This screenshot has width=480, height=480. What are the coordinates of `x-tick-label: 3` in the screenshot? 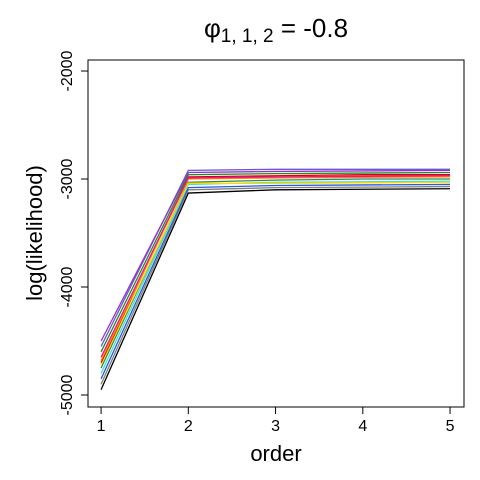 It's located at (275, 426).